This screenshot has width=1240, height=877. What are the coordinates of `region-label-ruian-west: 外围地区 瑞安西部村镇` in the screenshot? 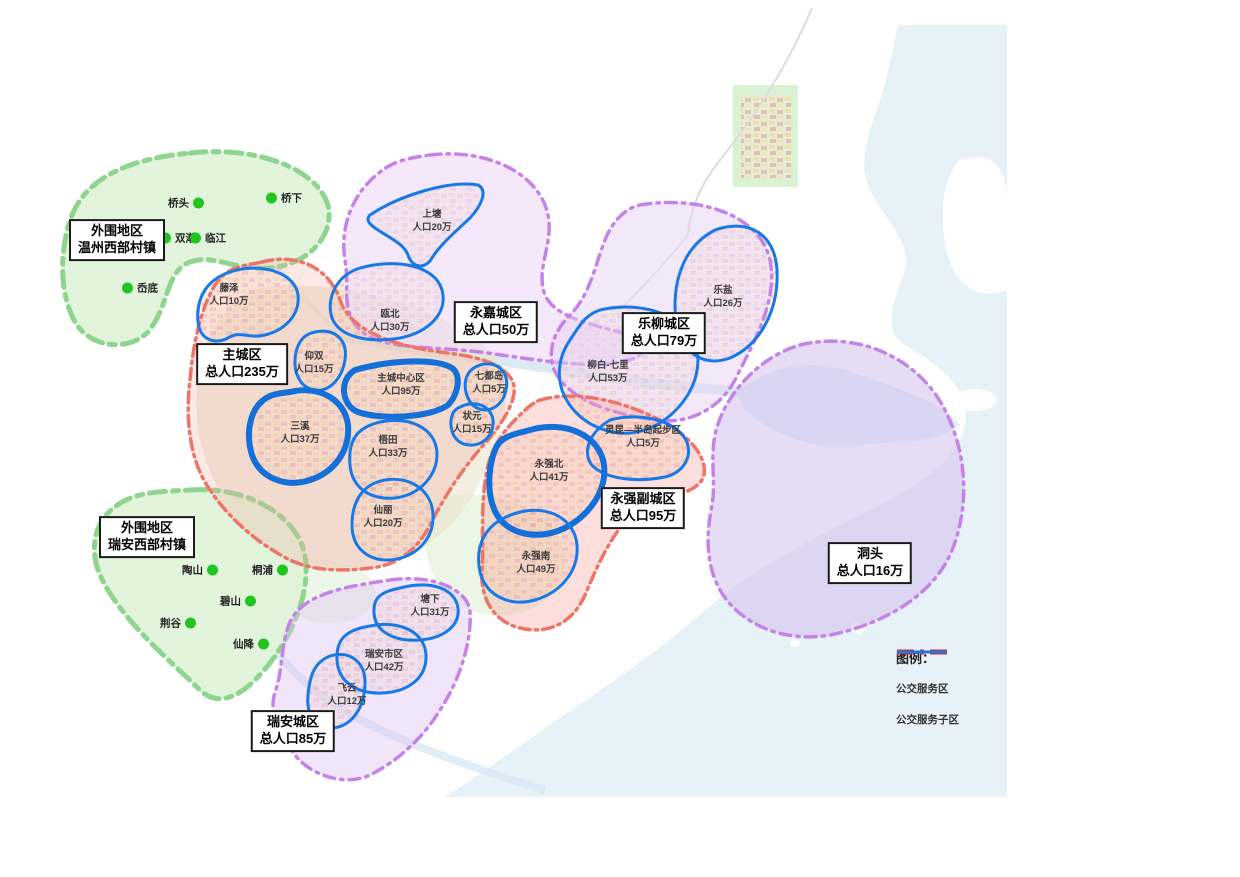 It's located at (147, 537).